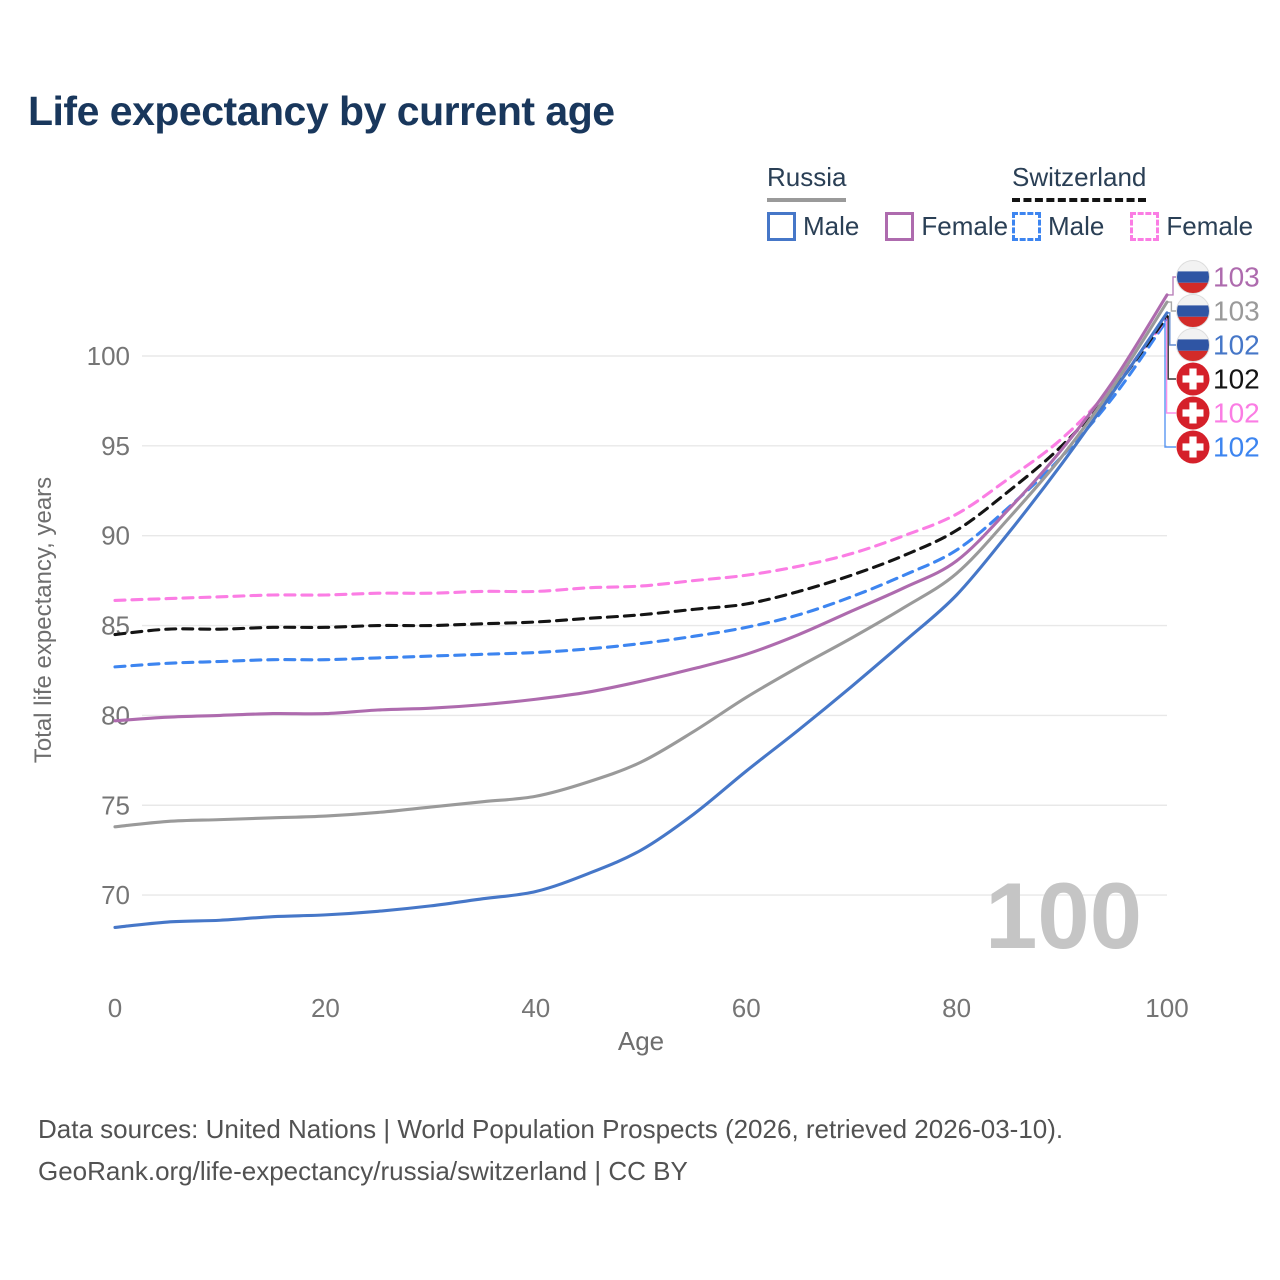  I want to click on legend-row-russia: Male Female, so click(900, 226).